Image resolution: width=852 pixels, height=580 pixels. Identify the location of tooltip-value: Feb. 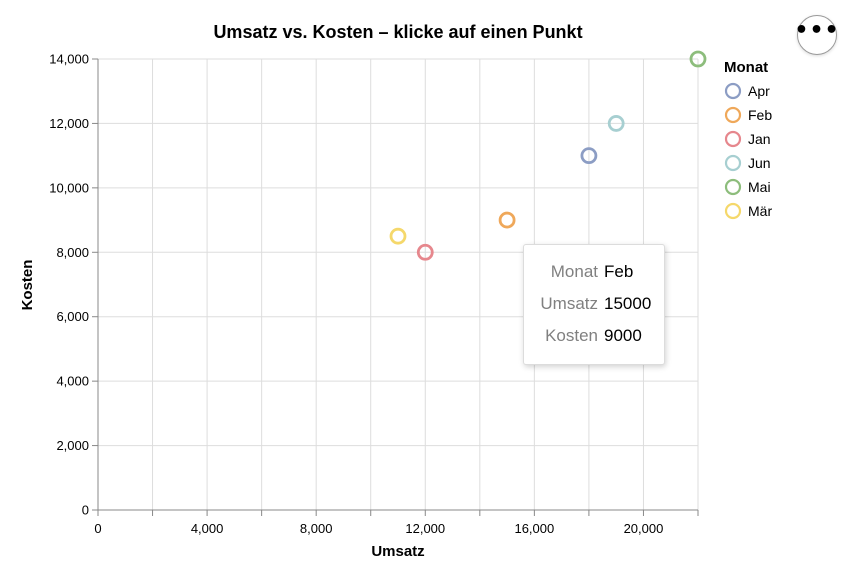
(619, 271).